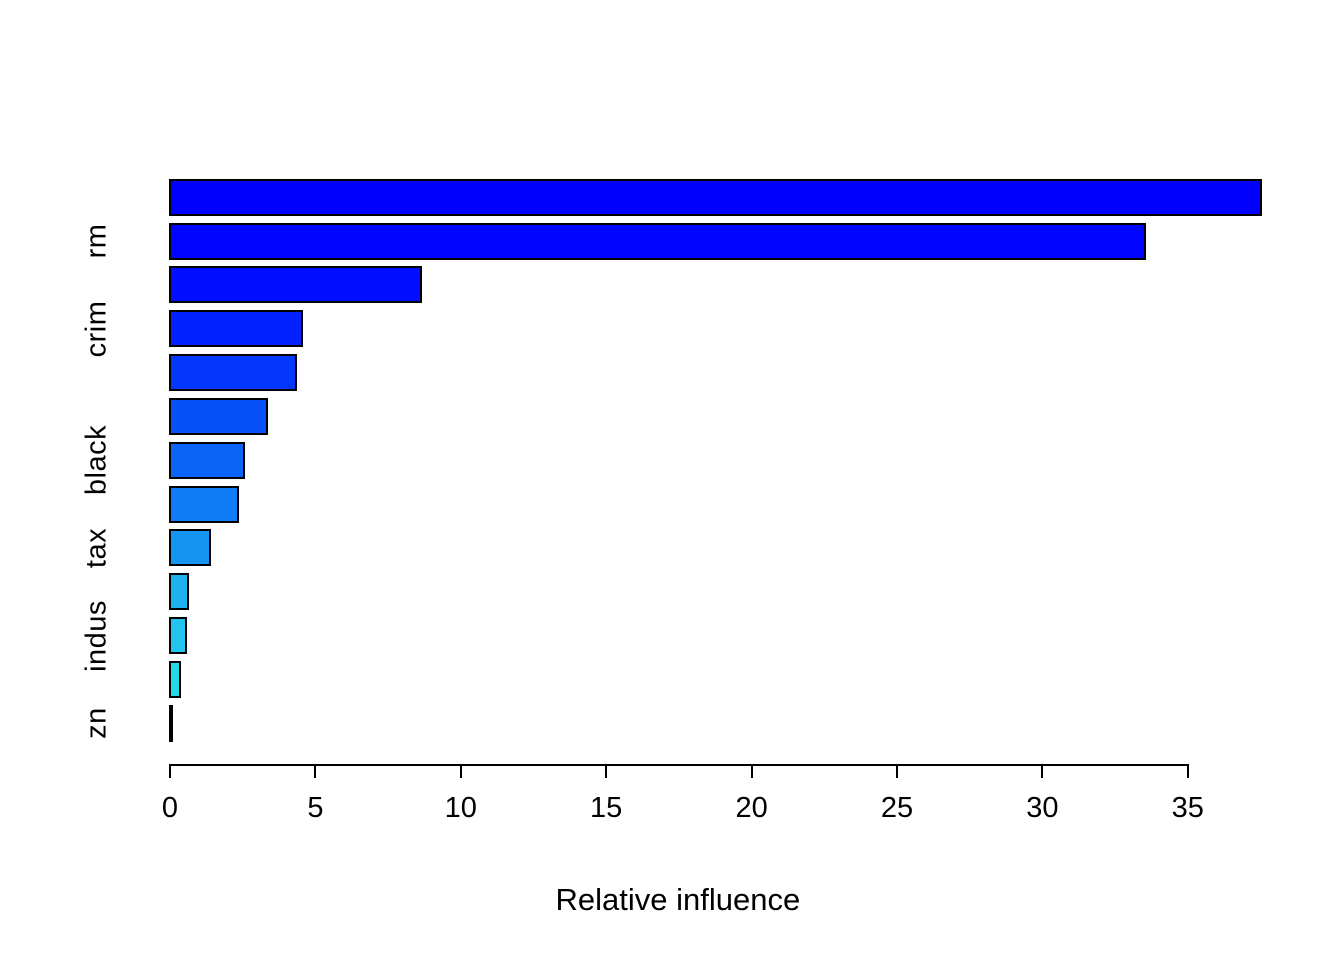  What do you see at coordinates (96, 460) in the screenshot?
I see `y-axis-label-black: black` at bounding box center [96, 460].